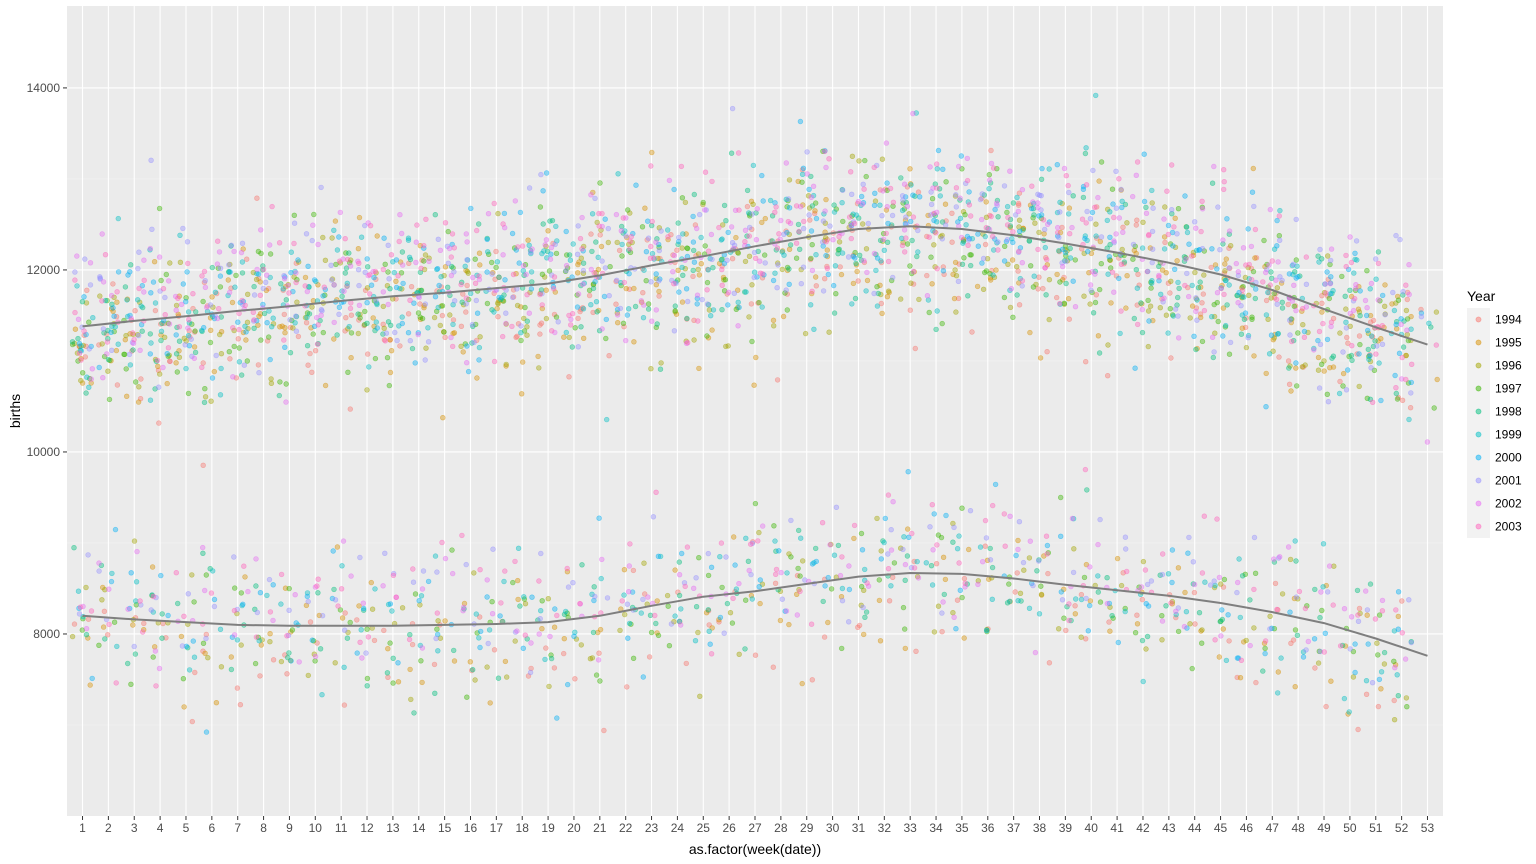 The height and width of the screenshot is (864, 1536). I want to click on x-tick-label: 11, so click(341, 828).